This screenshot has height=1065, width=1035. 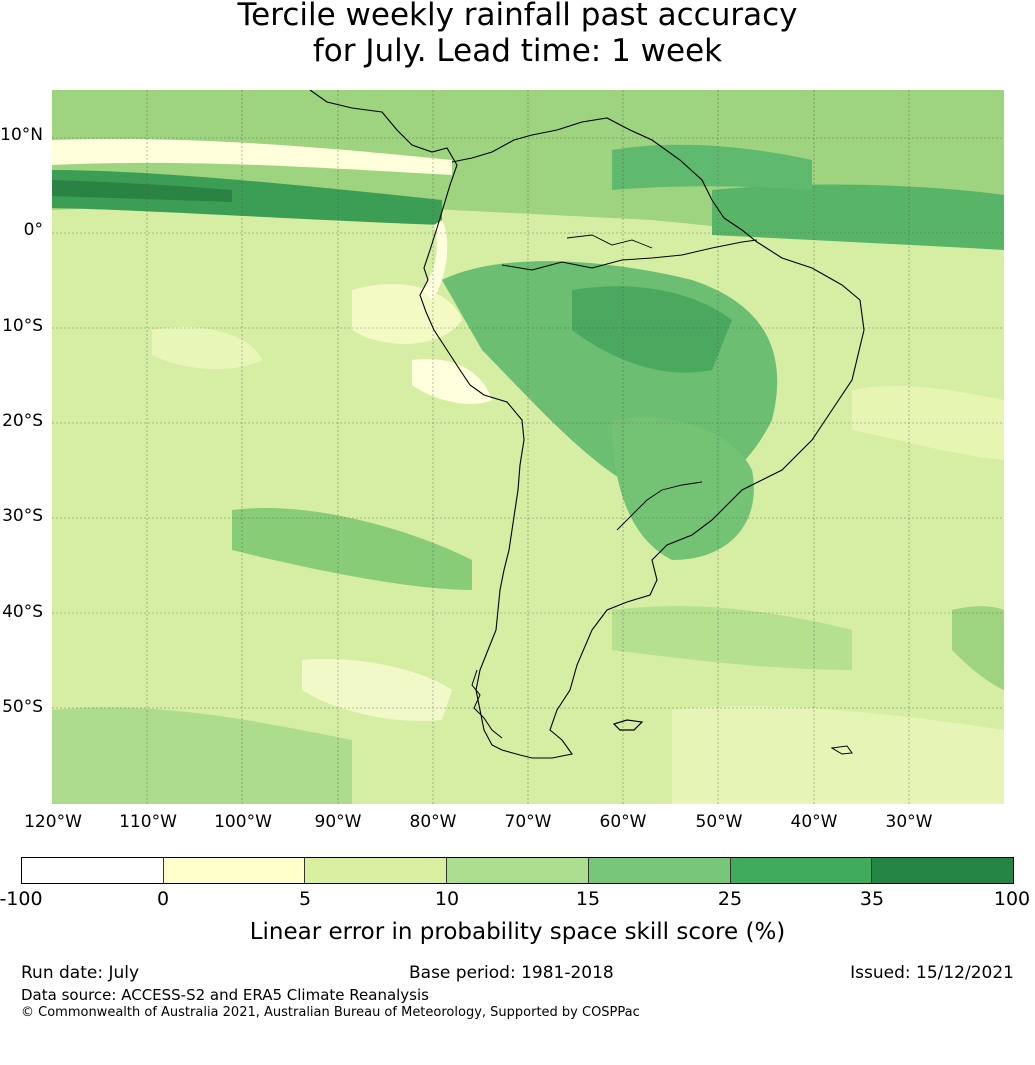 I want to click on issued-date: Issued: 15/12/2021, so click(x=932, y=973).